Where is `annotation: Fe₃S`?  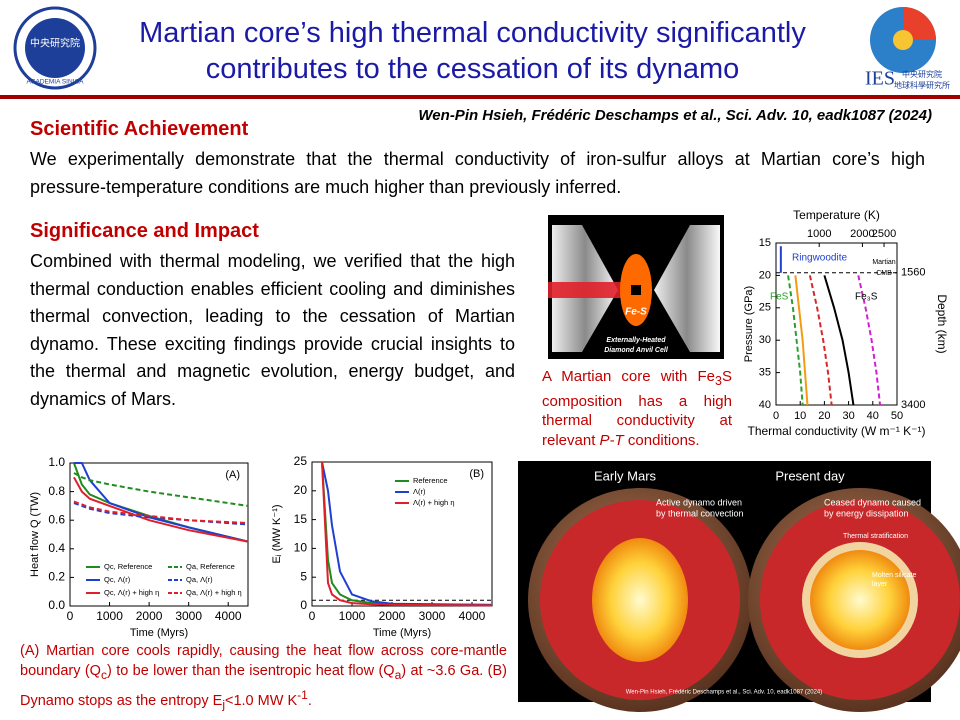 annotation: Fe₃S is located at coordinates (866, 297).